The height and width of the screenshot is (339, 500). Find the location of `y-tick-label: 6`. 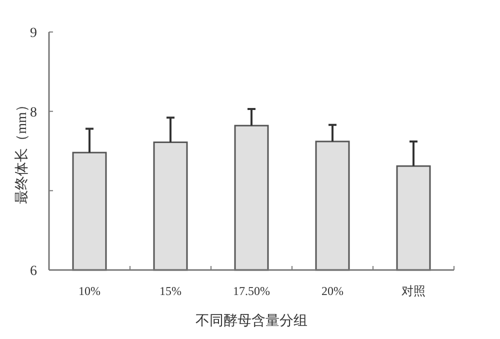

y-tick-label: 6 is located at coordinates (33, 271).